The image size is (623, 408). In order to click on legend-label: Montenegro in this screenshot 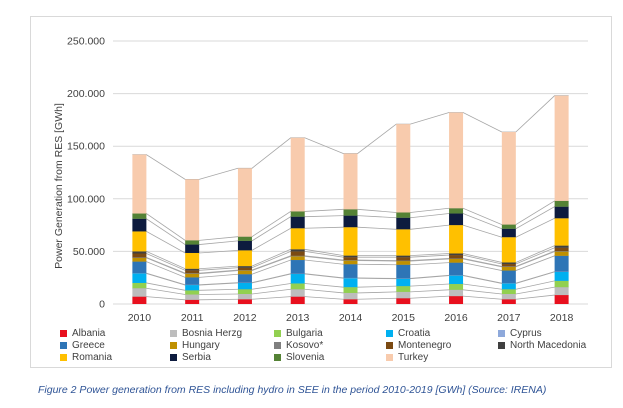, I will do `click(425, 345)`.